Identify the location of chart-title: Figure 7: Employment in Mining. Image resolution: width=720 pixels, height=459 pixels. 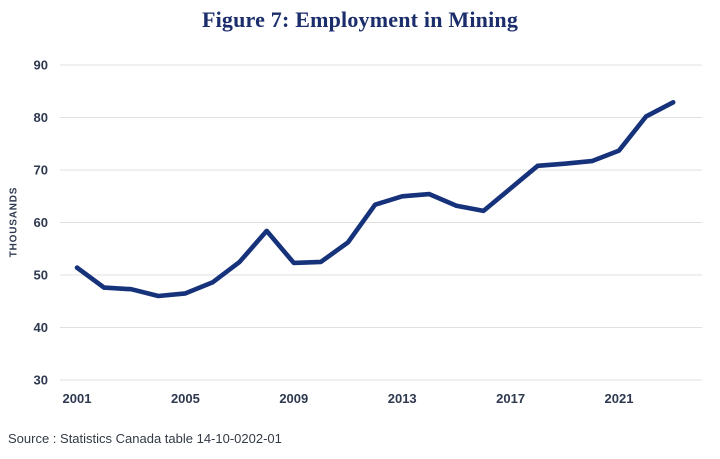
(360, 19).